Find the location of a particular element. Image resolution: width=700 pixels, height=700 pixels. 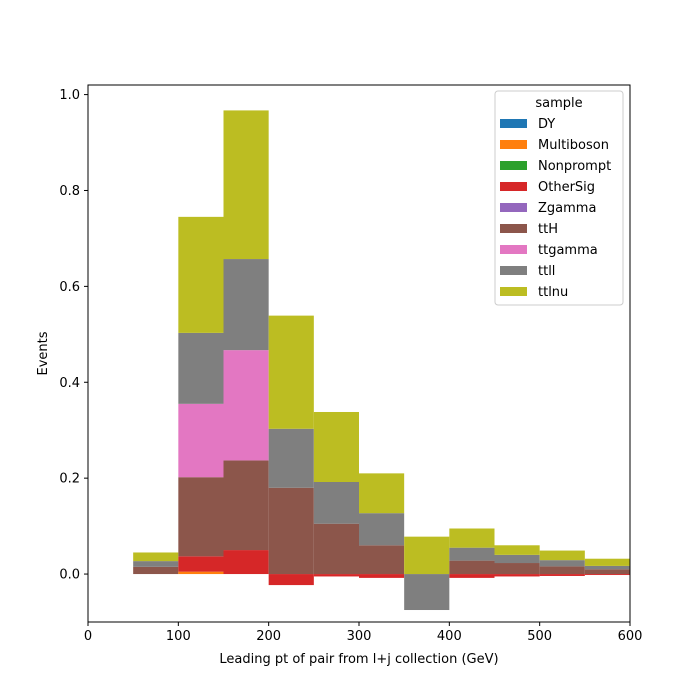

legend-swatch-othersig is located at coordinates (513, 186).